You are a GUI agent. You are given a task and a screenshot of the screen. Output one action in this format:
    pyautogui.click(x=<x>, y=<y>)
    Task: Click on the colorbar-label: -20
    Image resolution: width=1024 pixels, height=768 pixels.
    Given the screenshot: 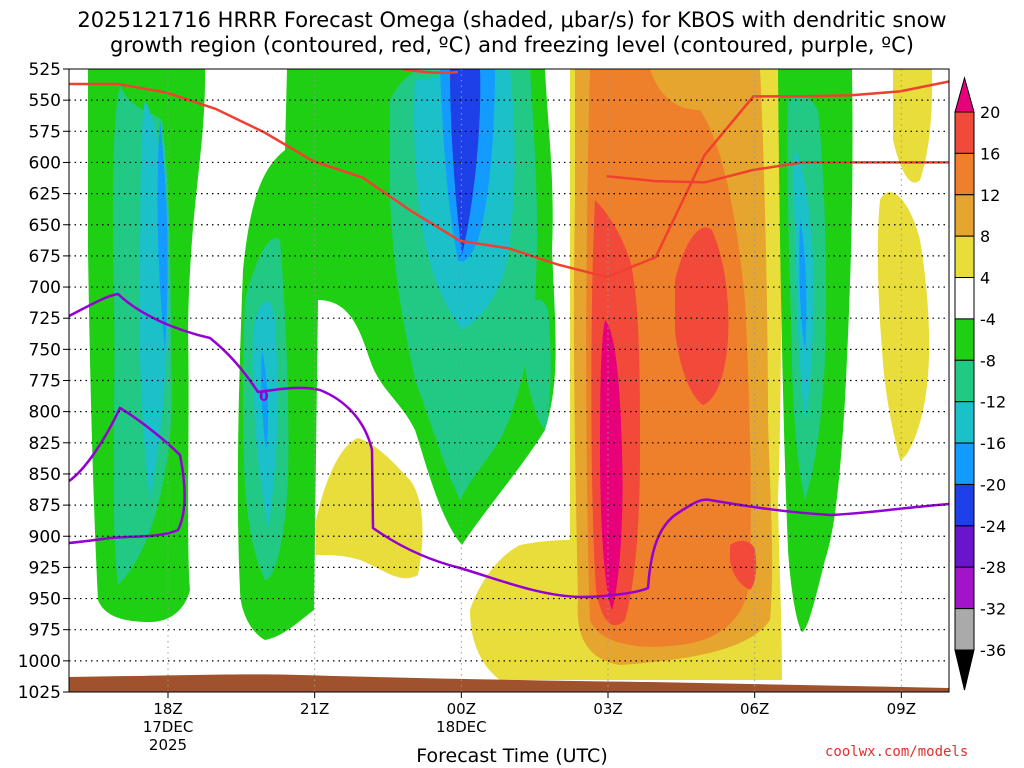 What is the action you would take?
    pyautogui.click(x=993, y=484)
    